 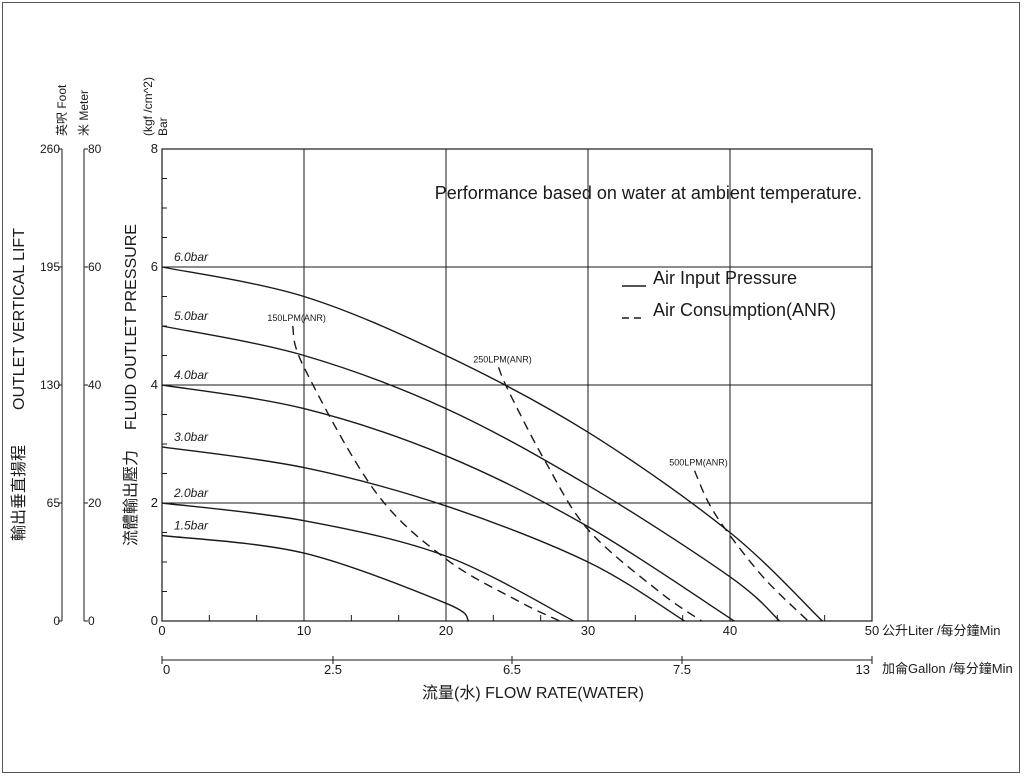 What do you see at coordinates (50, 149) in the screenshot?
I see `foot-tick-label: 260` at bounding box center [50, 149].